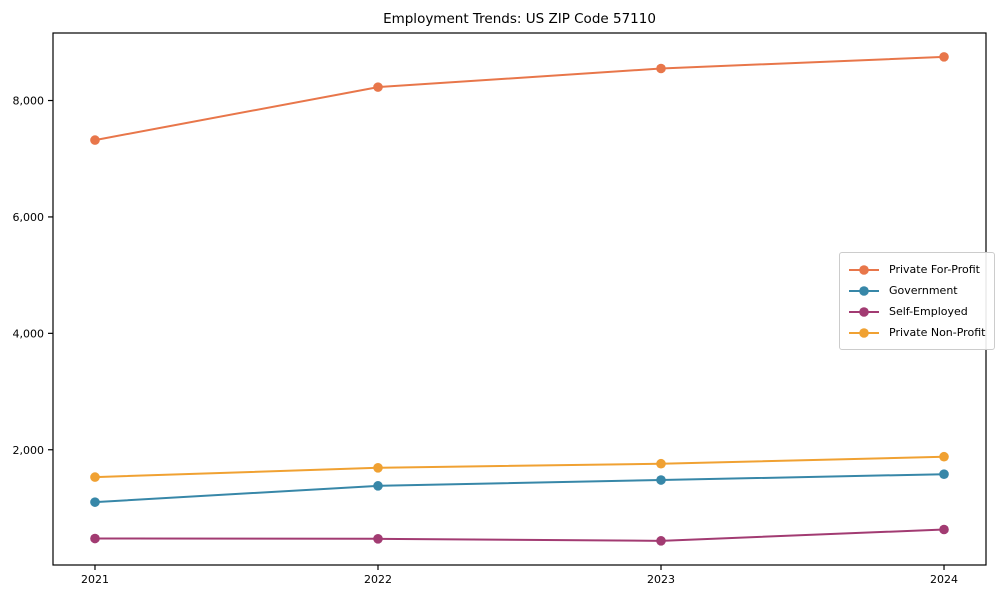  What do you see at coordinates (378, 579) in the screenshot?
I see `x-tick-label: 2022` at bounding box center [378, 579].